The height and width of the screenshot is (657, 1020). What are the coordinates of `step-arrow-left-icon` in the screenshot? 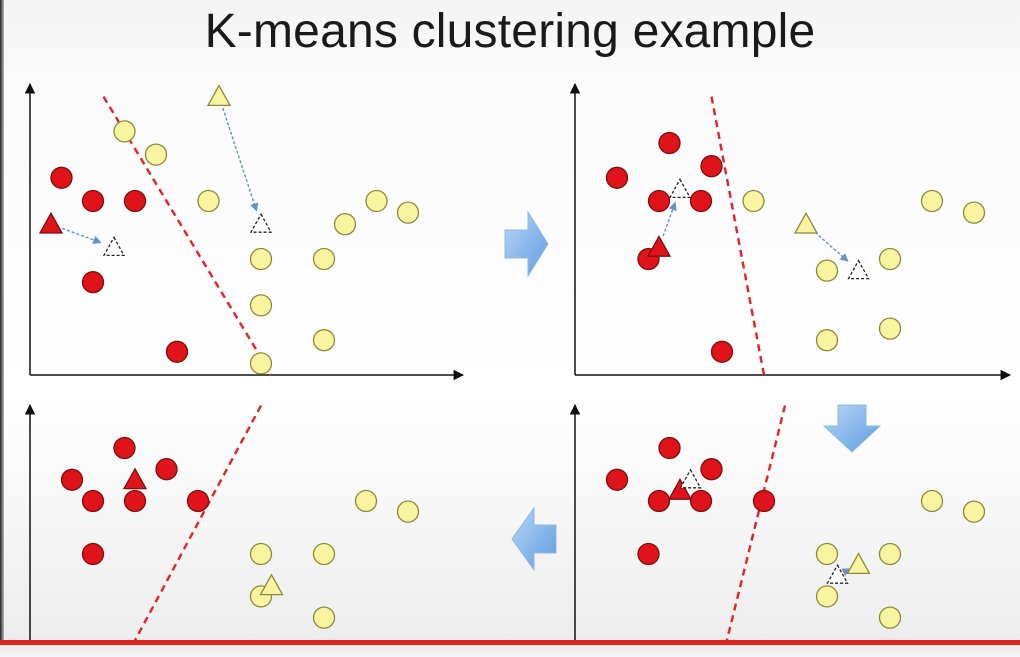 It's located at (534, 539).